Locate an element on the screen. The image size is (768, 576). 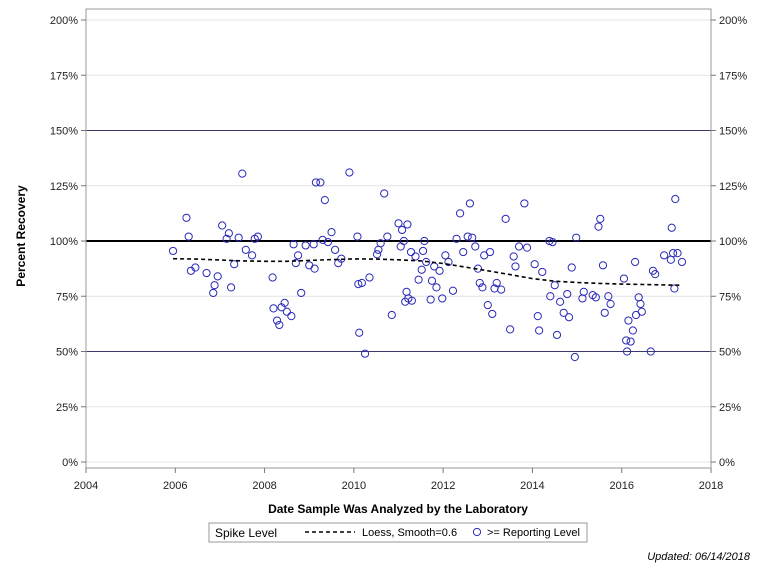
legend-circle-swatch is located at coordinates (477, 532).